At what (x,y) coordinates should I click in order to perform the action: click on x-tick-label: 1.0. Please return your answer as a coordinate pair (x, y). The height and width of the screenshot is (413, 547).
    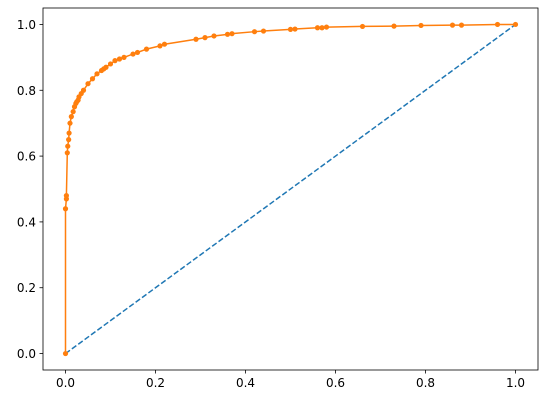
    Looking at the image, I should click on (515, 383).